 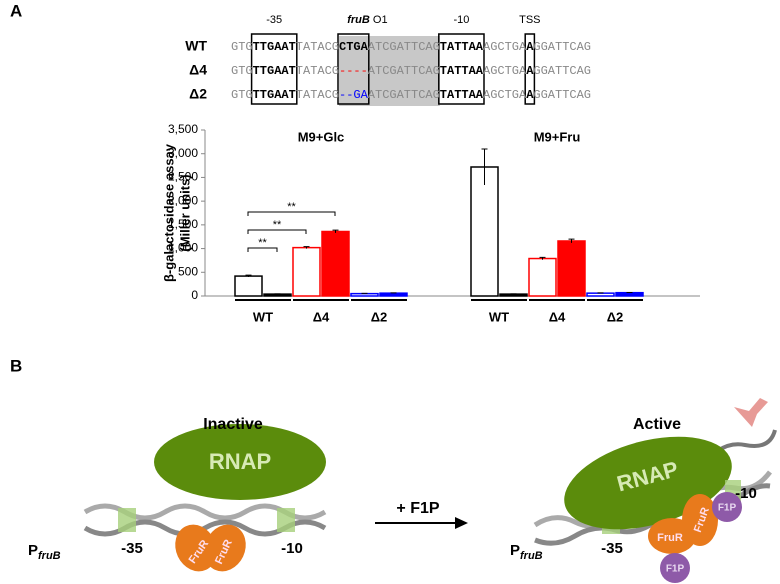 What do you see at coordinates (183, 129) in the screenshot?
I see `y-tick-label: 3,500` at bounding box center [183, 129].